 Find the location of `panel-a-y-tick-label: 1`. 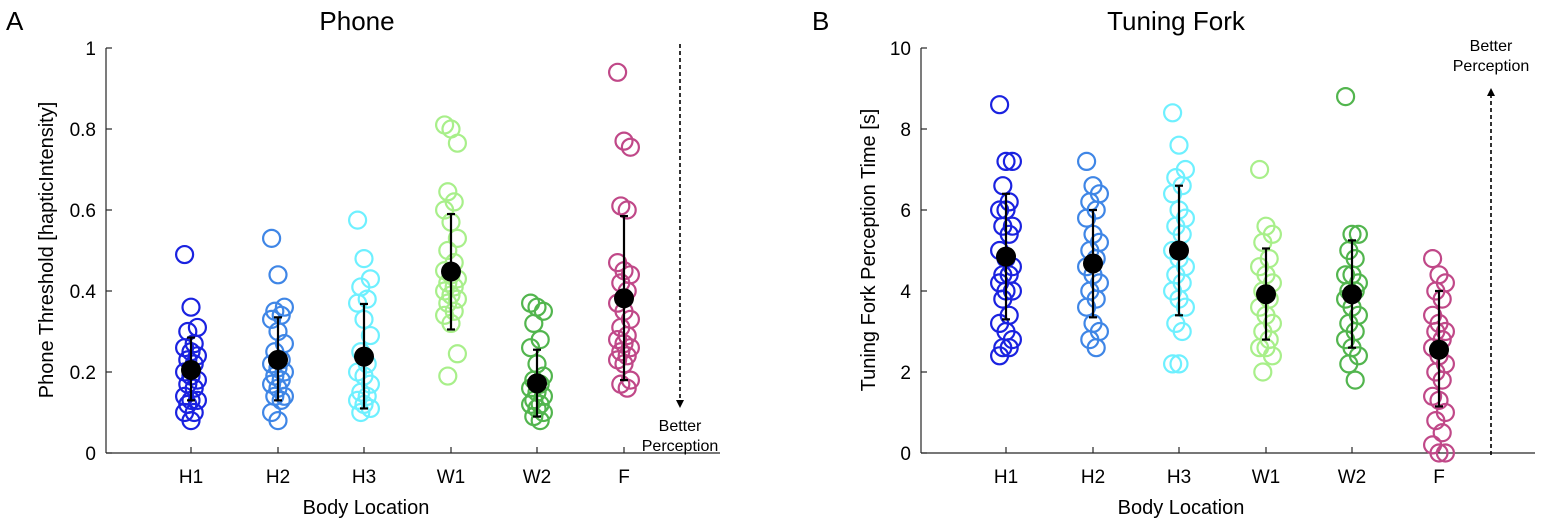

panel-a-y-tick-label: 1 is located at coordinates (90, 49).